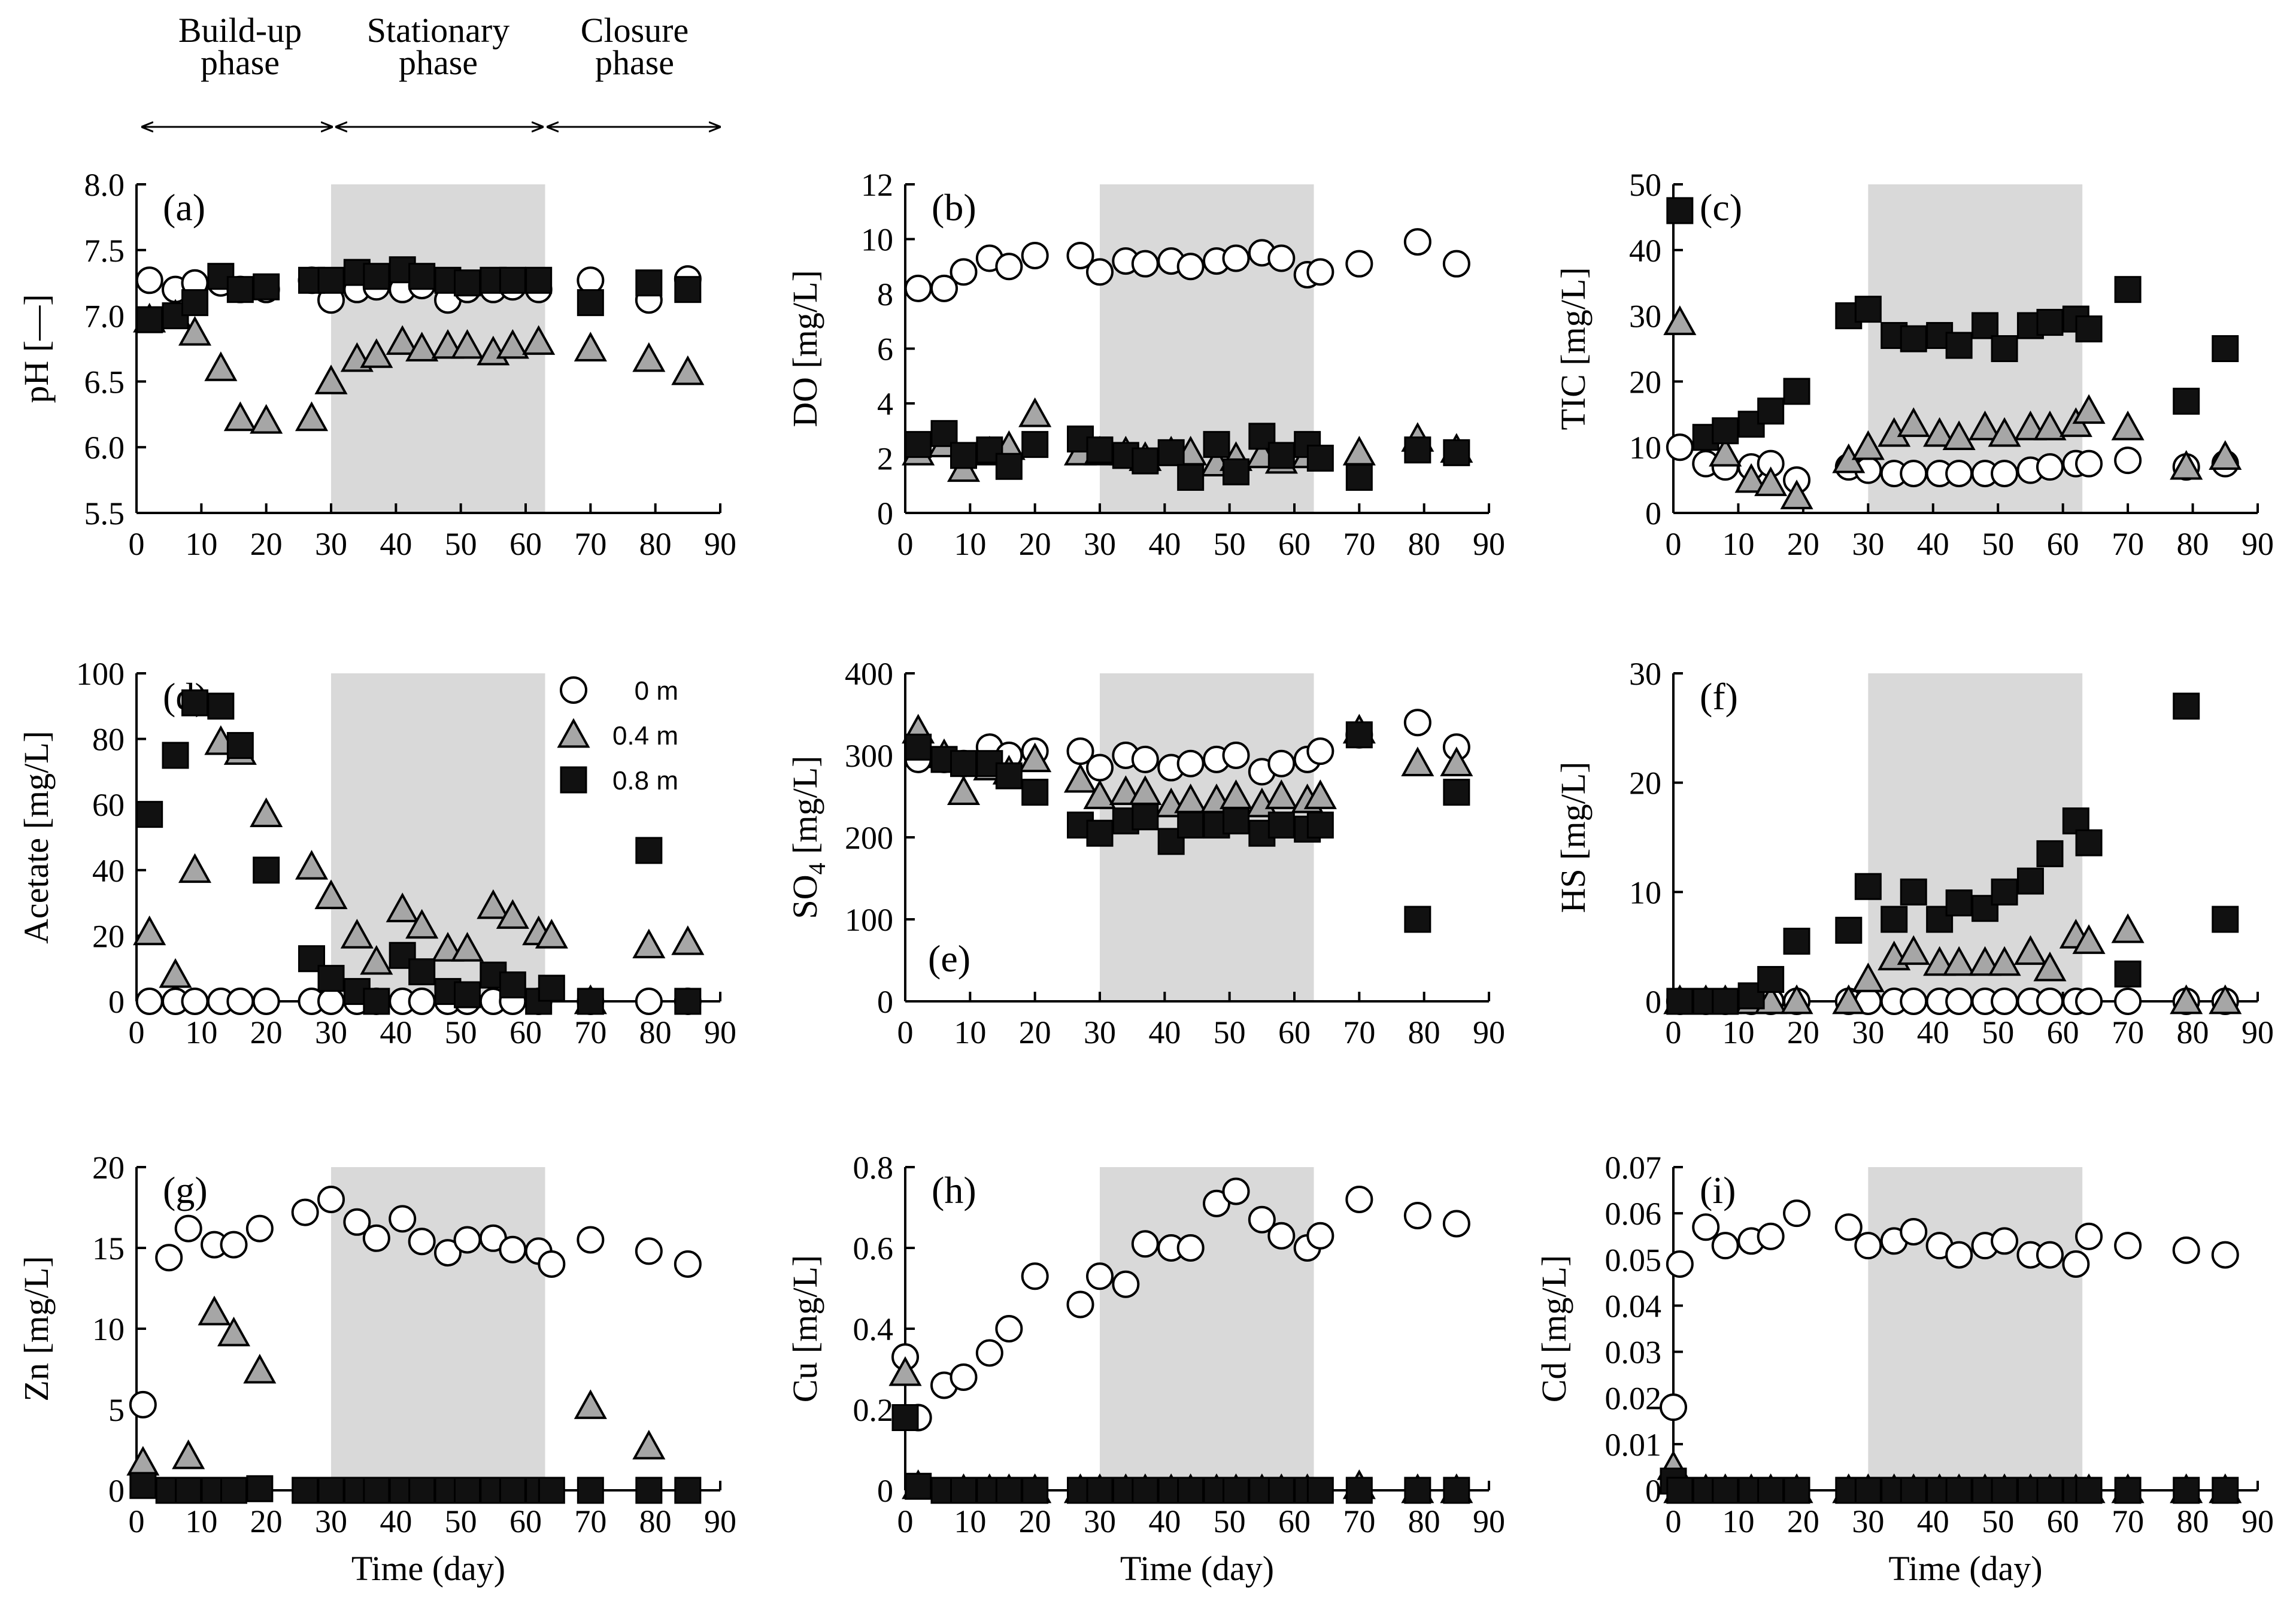 The height and width of the screenshot is (1619, 2296). Describe the element at coordinates (117, 1410) in the screenshot. I see `y-tick-label: 5` at that location.